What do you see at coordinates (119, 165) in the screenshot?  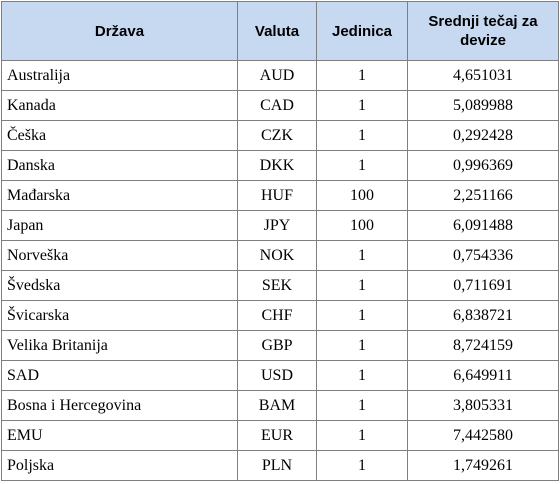 I see `country-cell: Danska` at bounding box center [119, 165].